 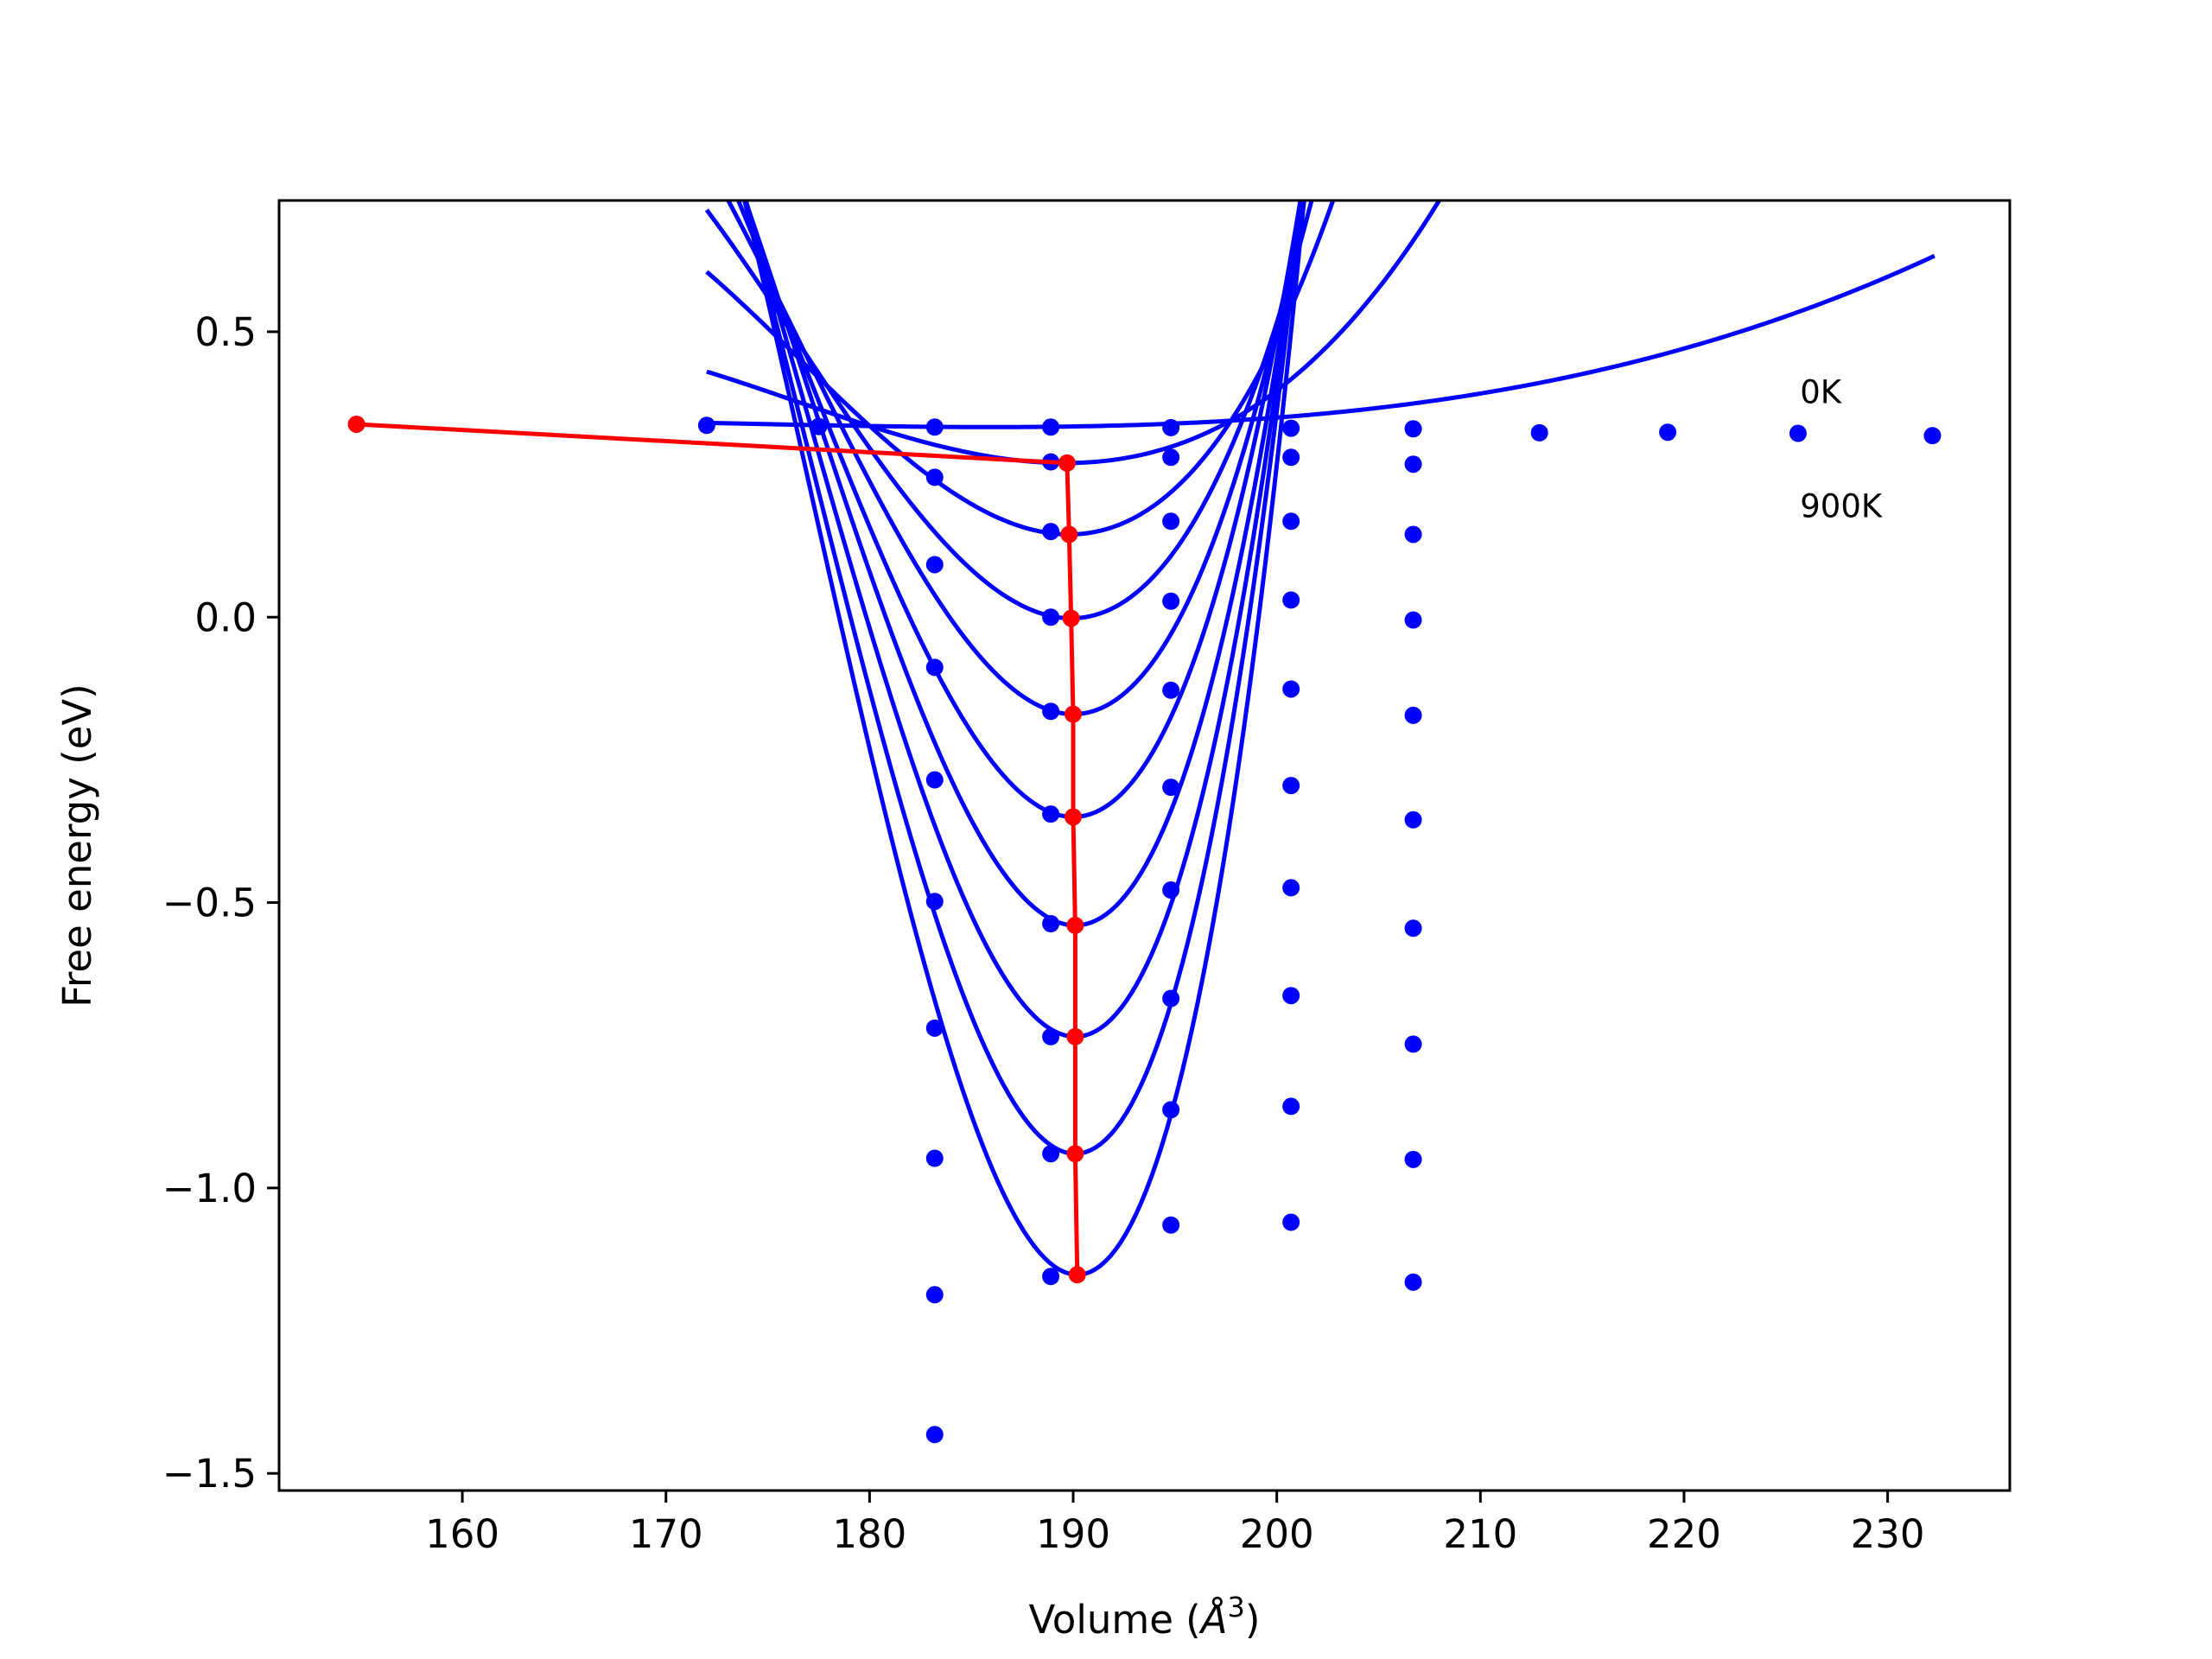 I want to click on x-tick-label: 160, so click(x=462, y=1534).